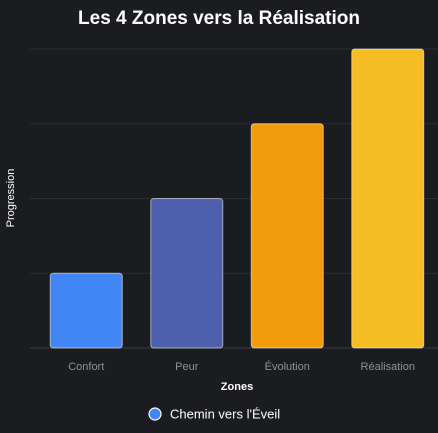 This screenshot has height=433, width=438. What do you see at coordinates (388, 367) in the screenshot?
I see `x-tick-label: Réalisation` at bounding box center [388, 367].